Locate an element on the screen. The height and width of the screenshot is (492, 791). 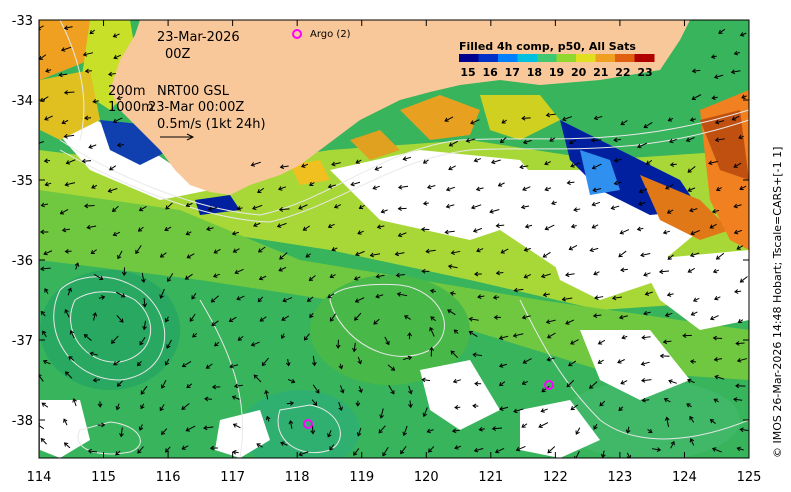
colorbar-segment is located at coordinates (488, 58).